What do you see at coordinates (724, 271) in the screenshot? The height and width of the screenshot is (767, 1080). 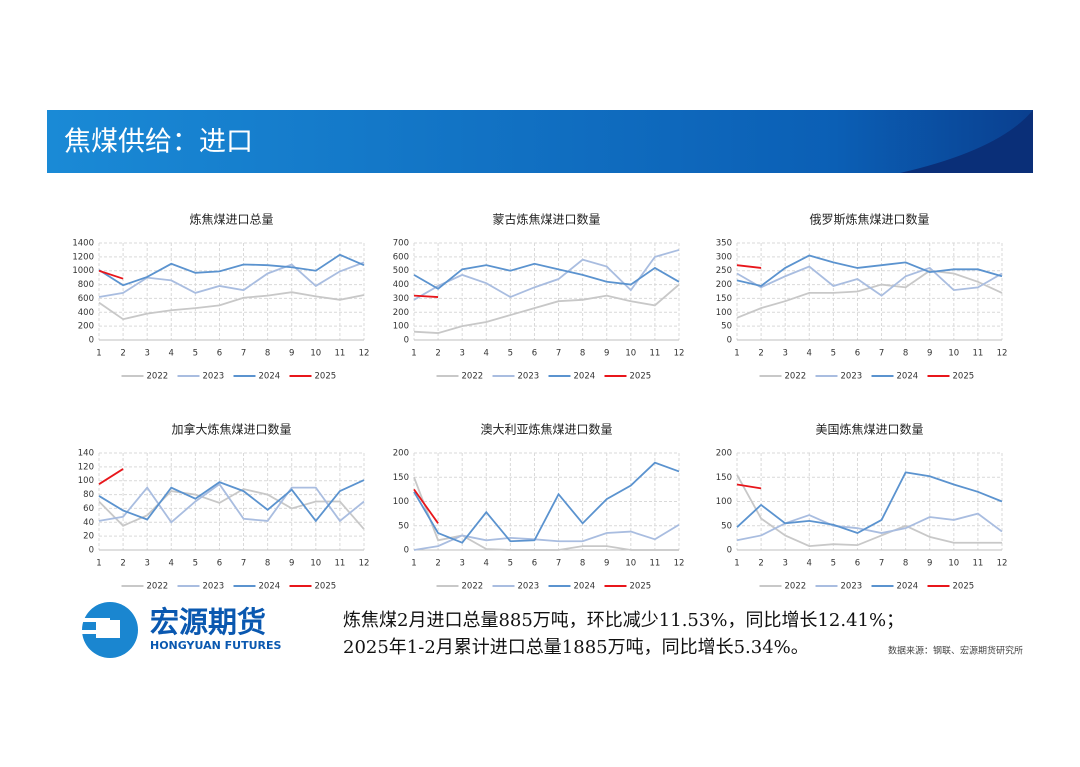 I see `y-tick-label: 250` at bounding box center [724, 271].